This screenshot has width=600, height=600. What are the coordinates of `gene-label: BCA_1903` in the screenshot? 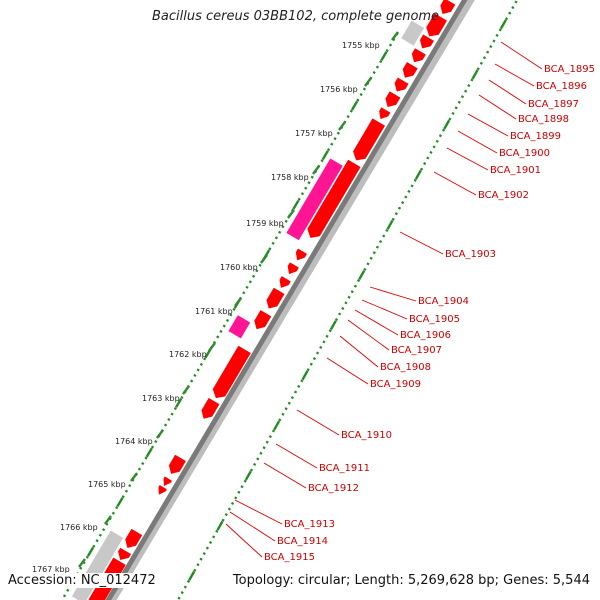 It's located at (470, 254).